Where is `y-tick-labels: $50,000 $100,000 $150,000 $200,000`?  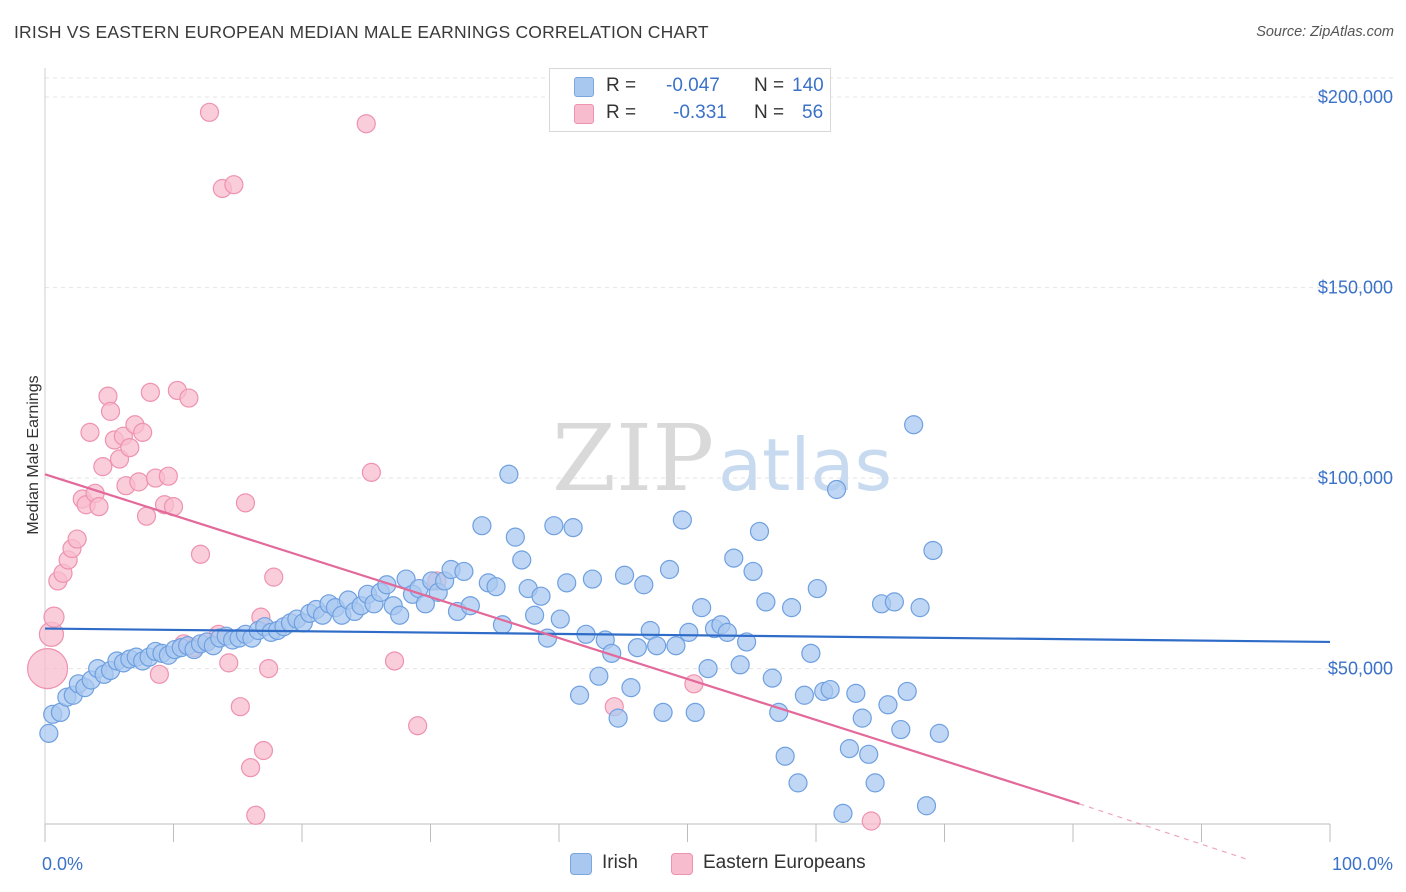
y-tick-labels: $50,000 $100,000 $150,000 $200,000 is located at coordinates (1355, 383).